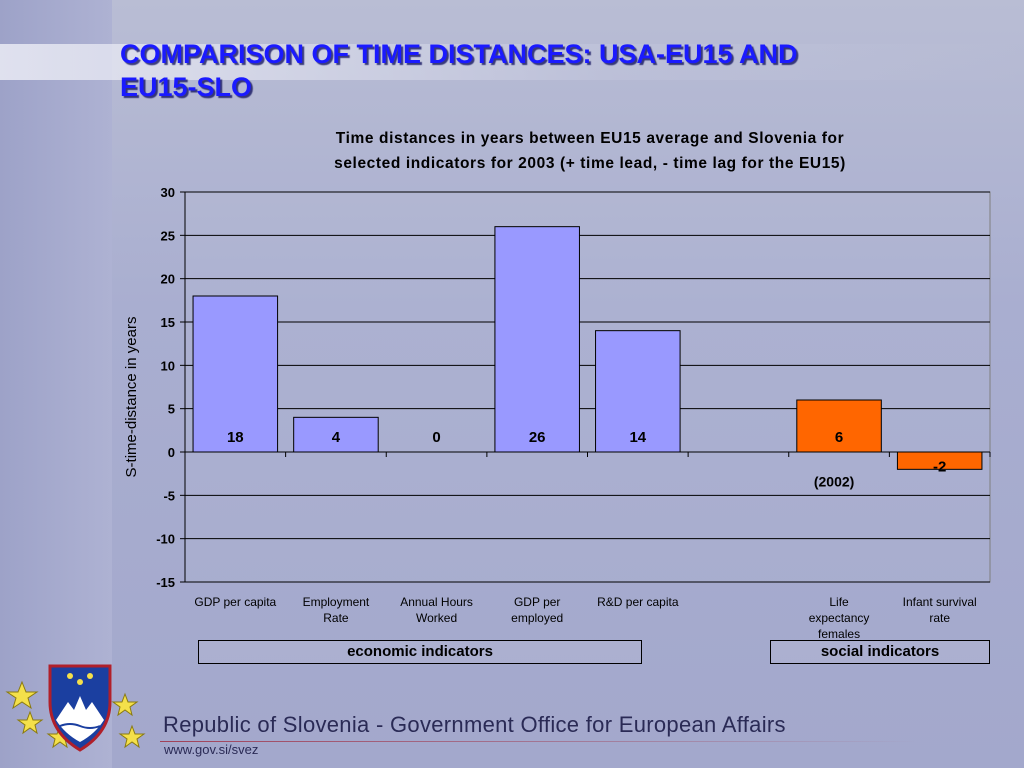  I want to click on footer-url: www.gov.si/svez, so click(211, 749).